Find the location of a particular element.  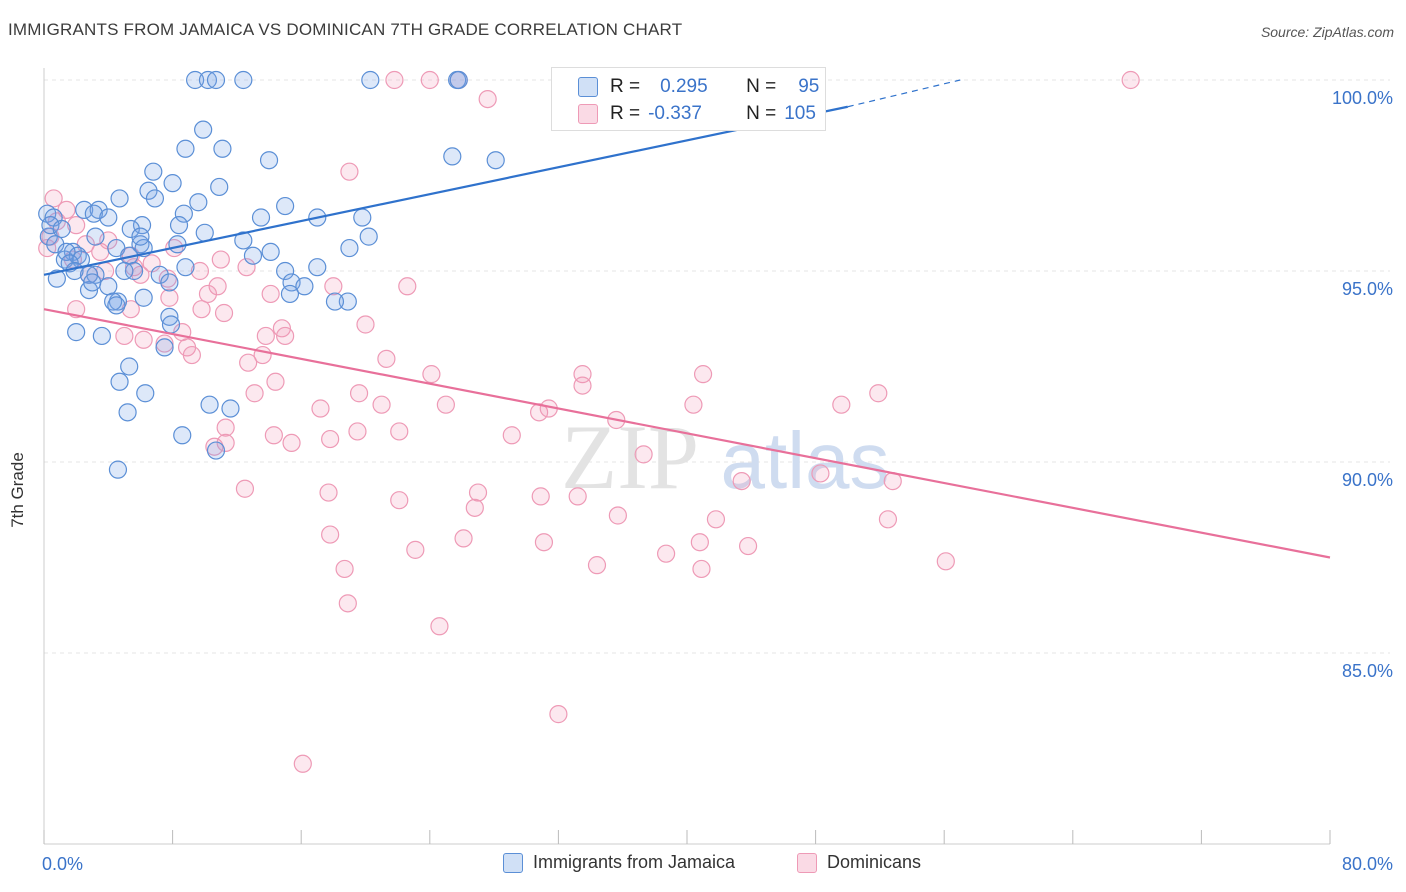

jamaica-n-value: 95 is located at coordinates (809, 86).